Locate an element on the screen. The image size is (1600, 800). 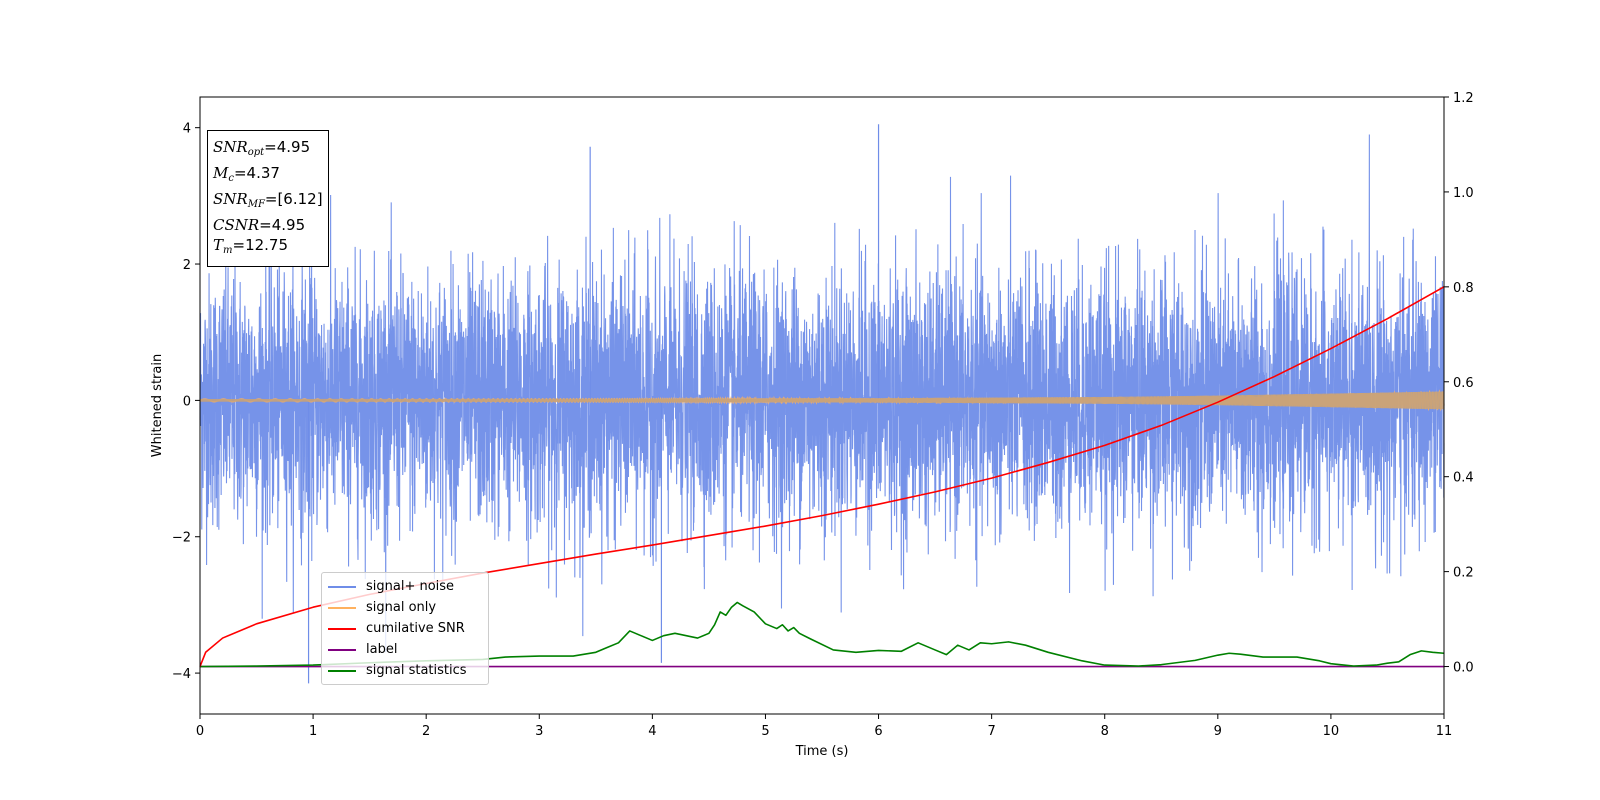
y-left-tick-label: −2 is located at coordinates (181, 538).